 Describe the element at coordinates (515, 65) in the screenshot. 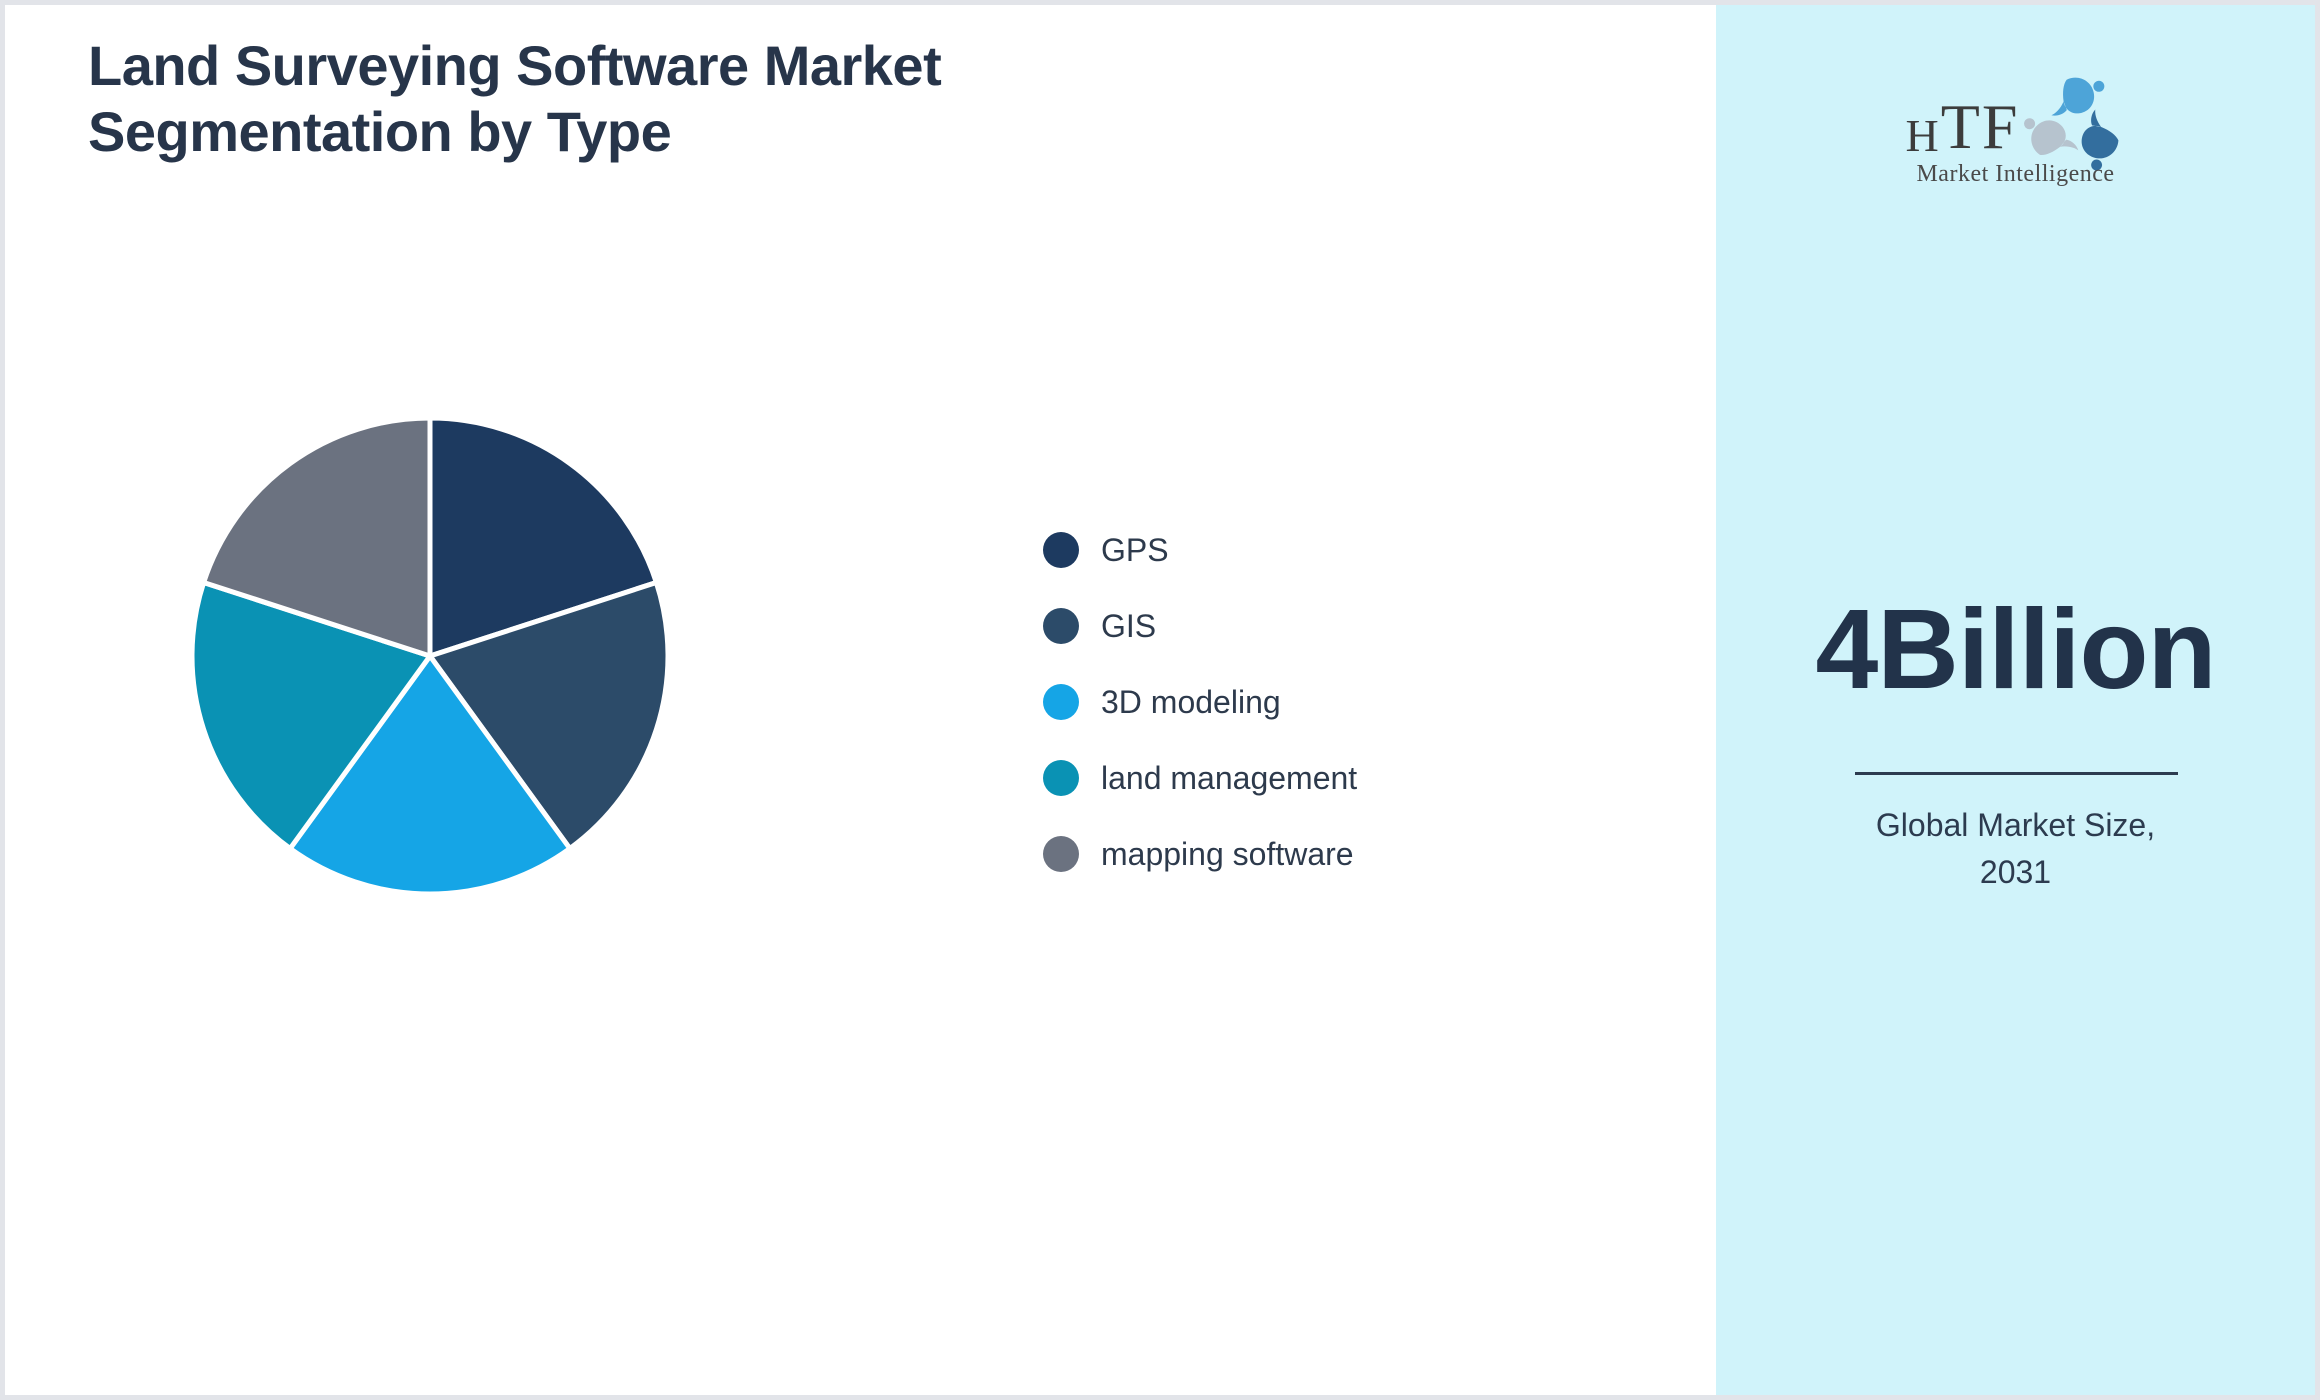

I see `page-title-line1: Land Surveying Software Market` at that location.